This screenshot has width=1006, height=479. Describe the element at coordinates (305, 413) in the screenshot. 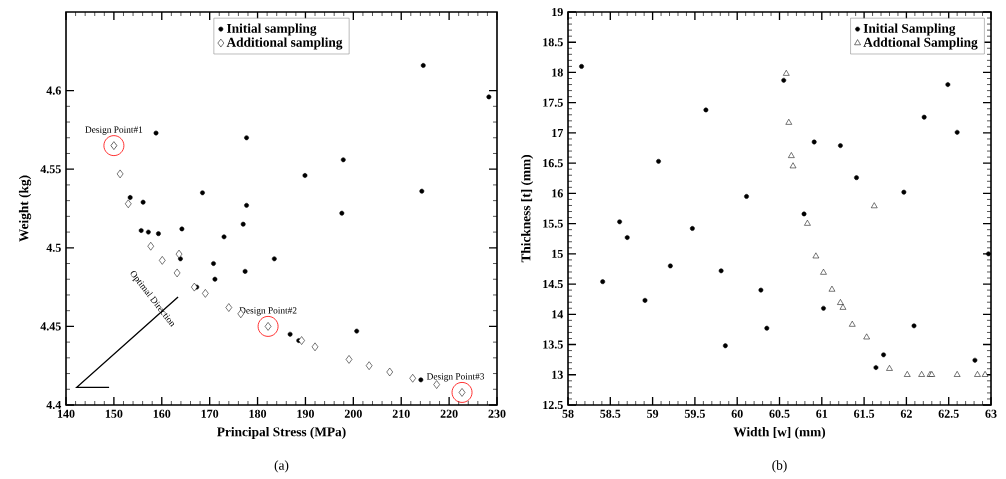

I see `x-tick-label: 190` at that location.